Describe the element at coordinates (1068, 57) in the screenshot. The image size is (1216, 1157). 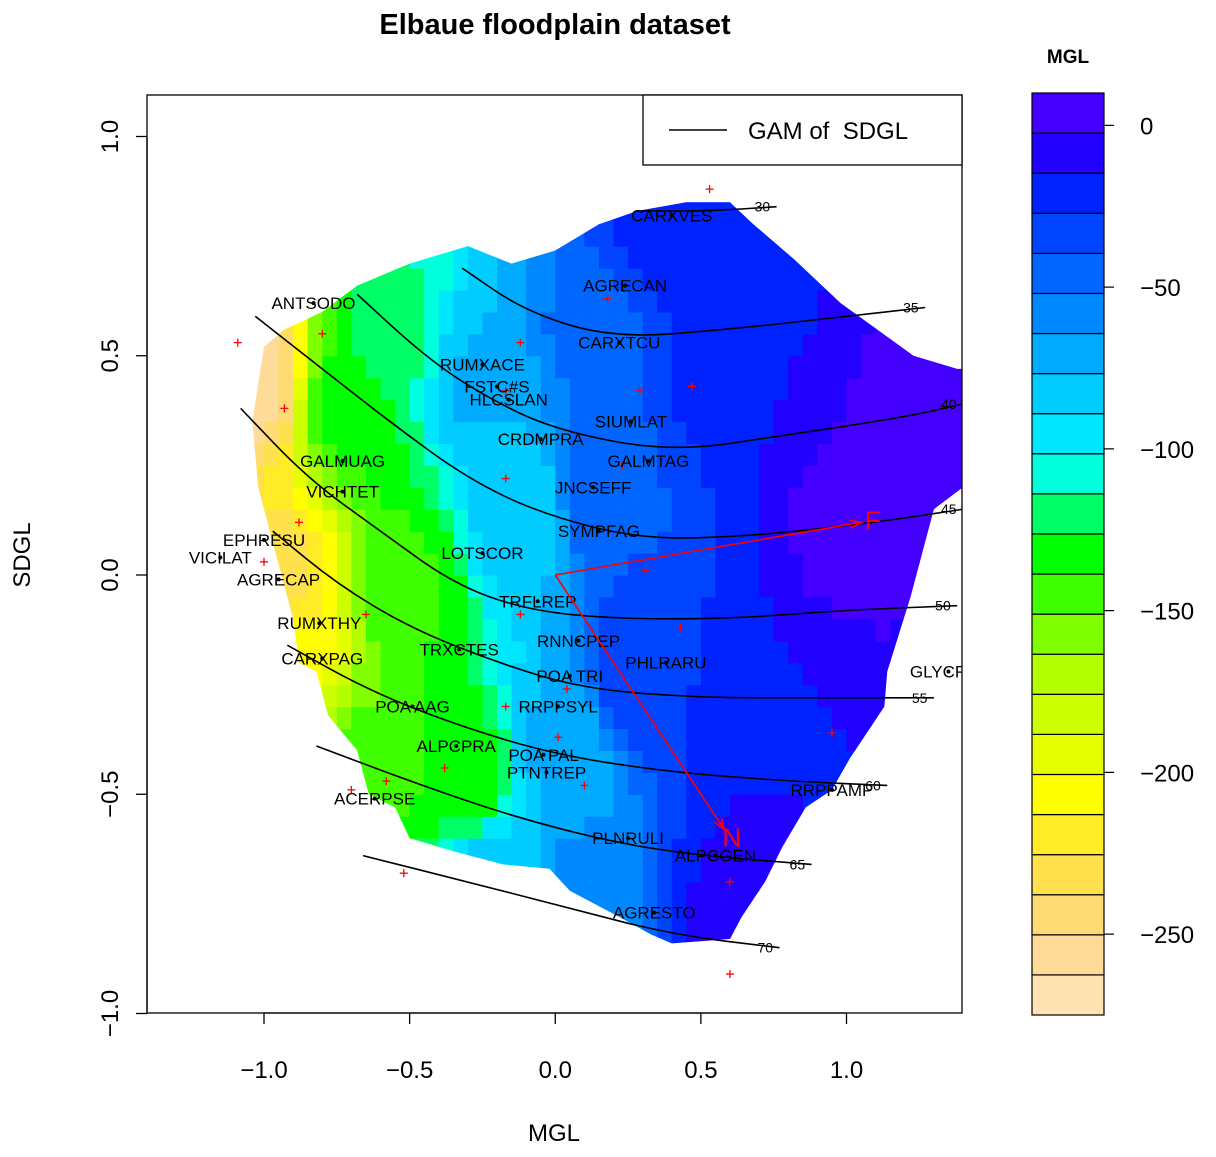
I see `colorbar-title: MGL` at that location.